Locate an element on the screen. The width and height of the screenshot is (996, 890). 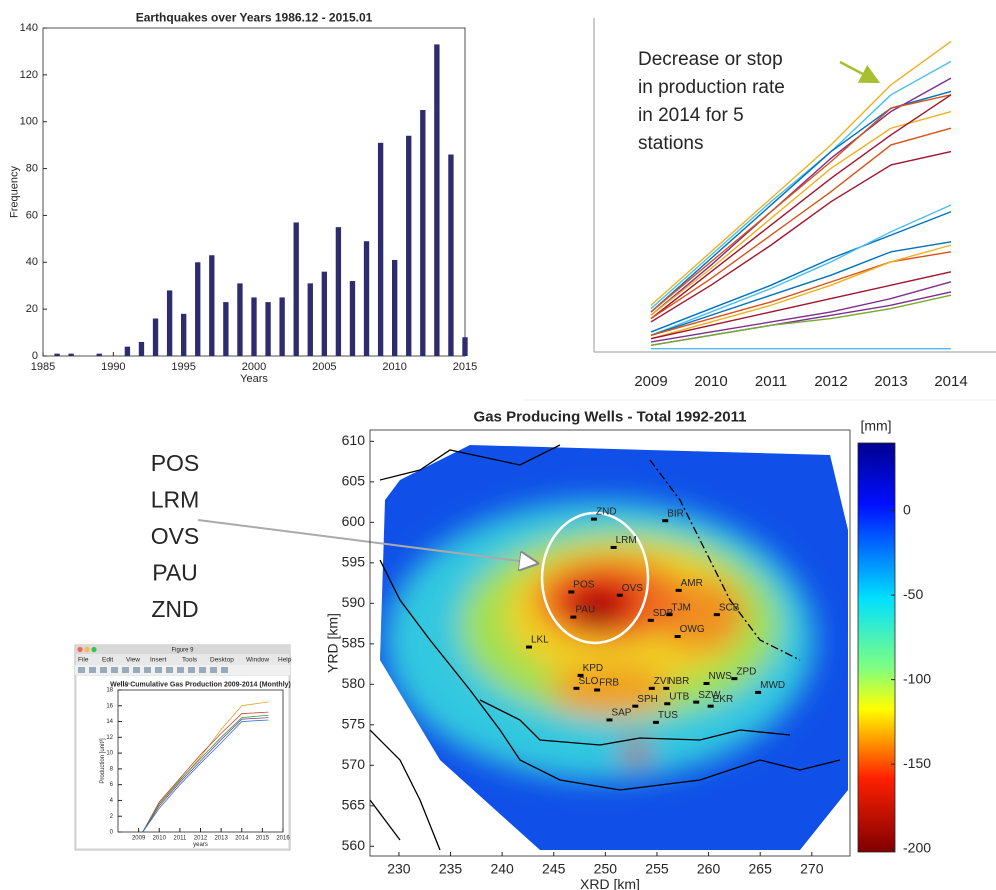
well-label: SDB is located at coordinates (663, 613).